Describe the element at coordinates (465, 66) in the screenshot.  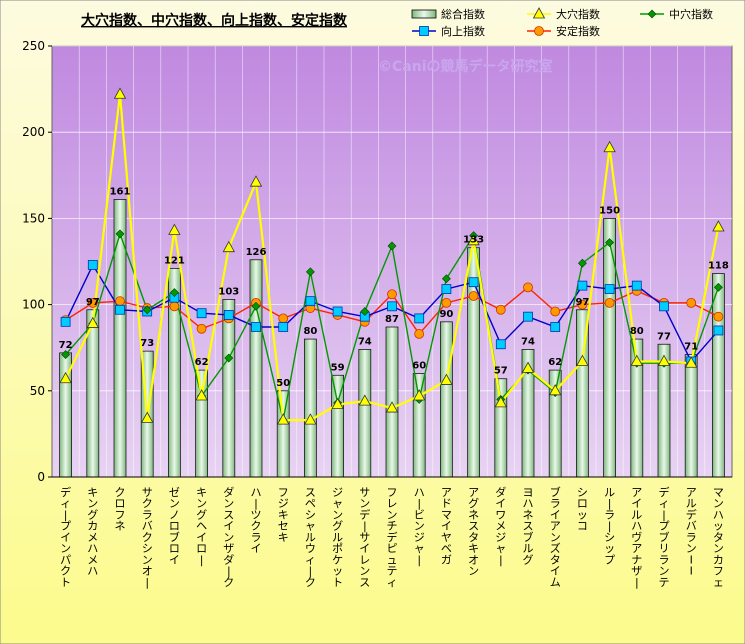
I see `watermark-text: ©Caniの競馬データ研究室` at that location.